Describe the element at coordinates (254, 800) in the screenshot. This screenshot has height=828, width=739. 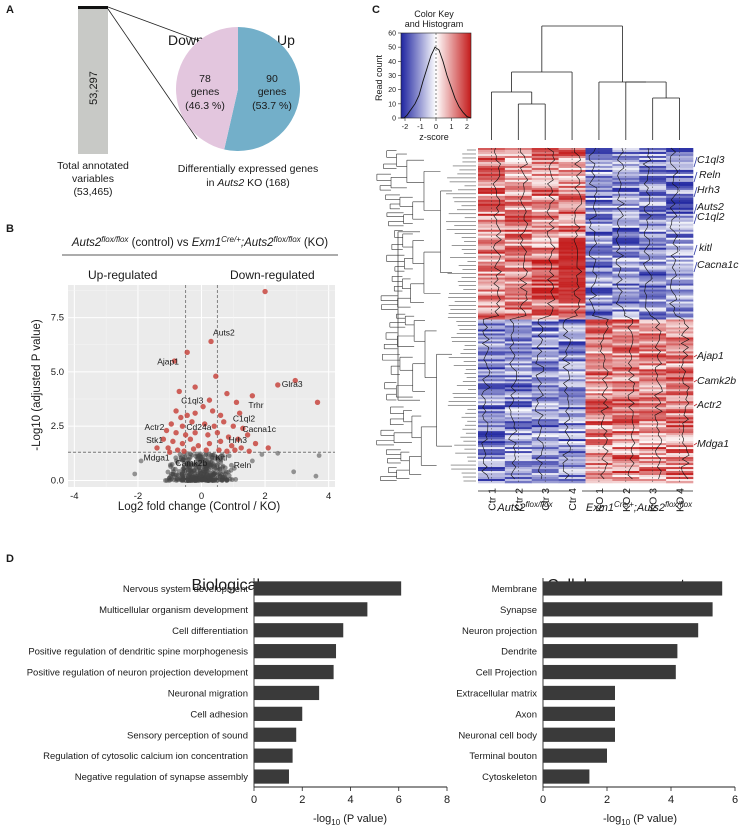
I see `bar-xtick-label: 0` at that location.